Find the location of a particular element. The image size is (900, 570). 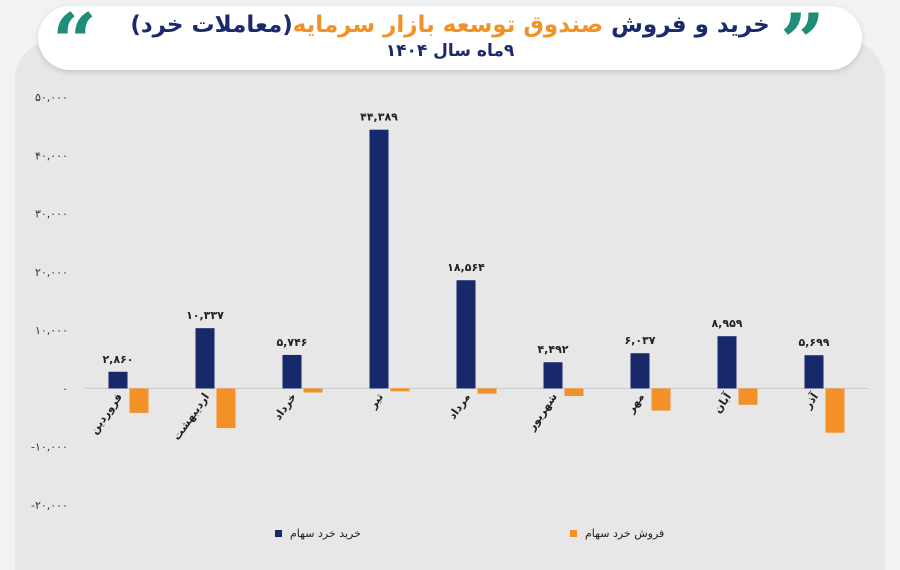

buy-value-label: ۱۸,۵۶۴ is located at coordinates (466, 267).